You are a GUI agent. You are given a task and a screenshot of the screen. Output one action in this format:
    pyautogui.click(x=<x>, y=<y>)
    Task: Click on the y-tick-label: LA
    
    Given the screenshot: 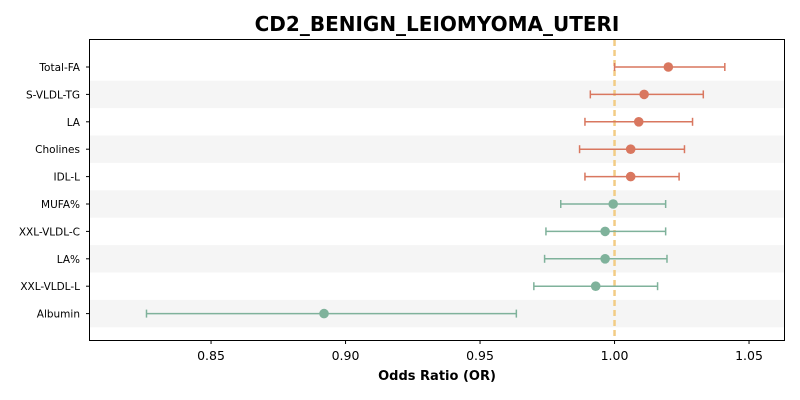 What is the action you would take?
    pyautogui.click(x=74, y=123)
    